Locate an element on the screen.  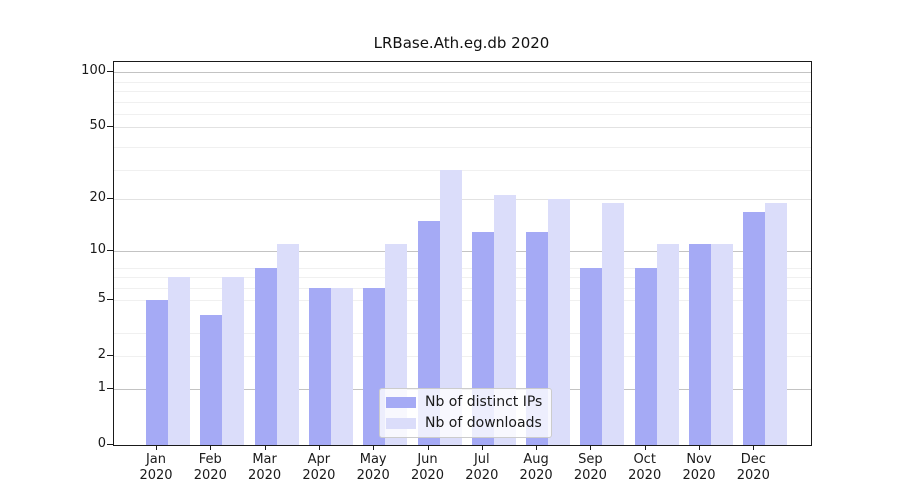
x-label-dec: Dec 2020 is located at coordinates (753, 467).